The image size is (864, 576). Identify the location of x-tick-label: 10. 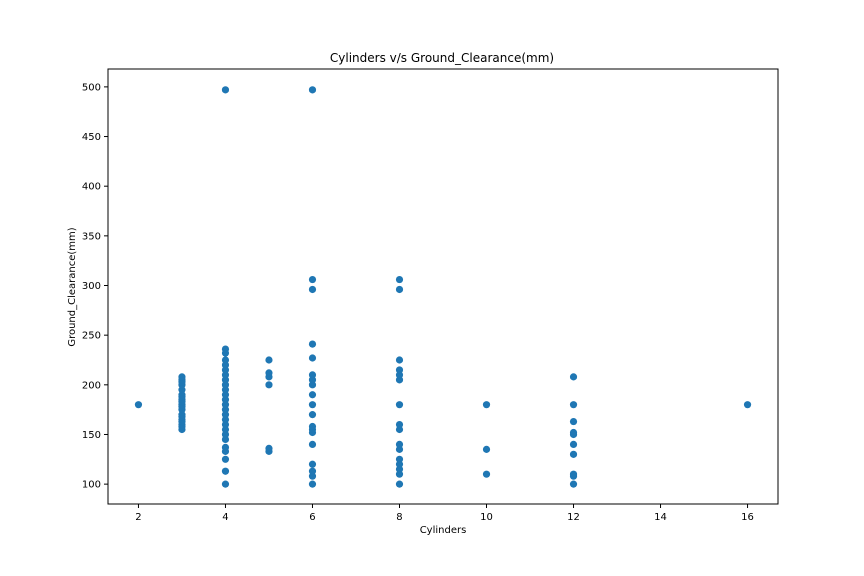
(486, 517).